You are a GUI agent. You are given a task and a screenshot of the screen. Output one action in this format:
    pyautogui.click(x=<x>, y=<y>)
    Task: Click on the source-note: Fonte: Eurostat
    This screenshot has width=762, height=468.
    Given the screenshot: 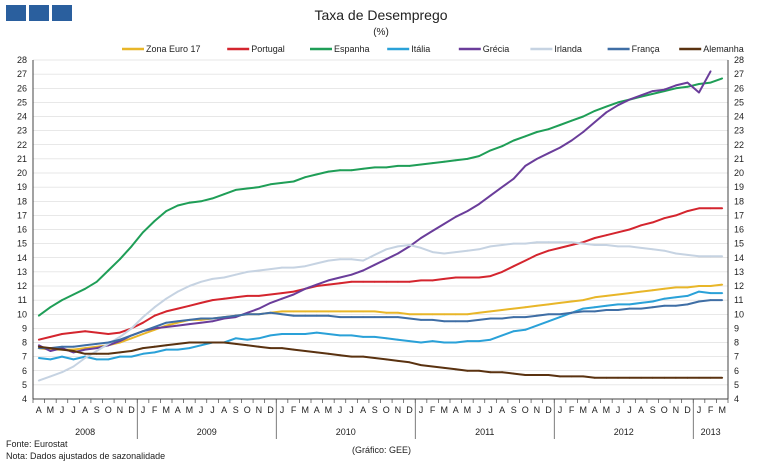 What is the action you would take?
    pyautogui.click(x=37, y=444)
    